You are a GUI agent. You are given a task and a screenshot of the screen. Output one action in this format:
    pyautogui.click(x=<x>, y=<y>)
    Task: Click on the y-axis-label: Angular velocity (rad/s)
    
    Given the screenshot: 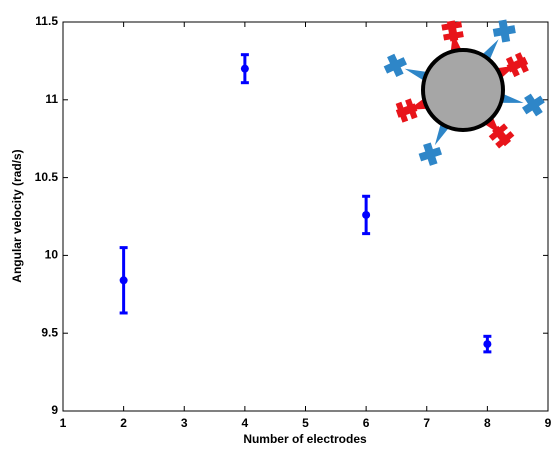 What is the action you would take?
    pyautogui.click(x=17, y=215)
    